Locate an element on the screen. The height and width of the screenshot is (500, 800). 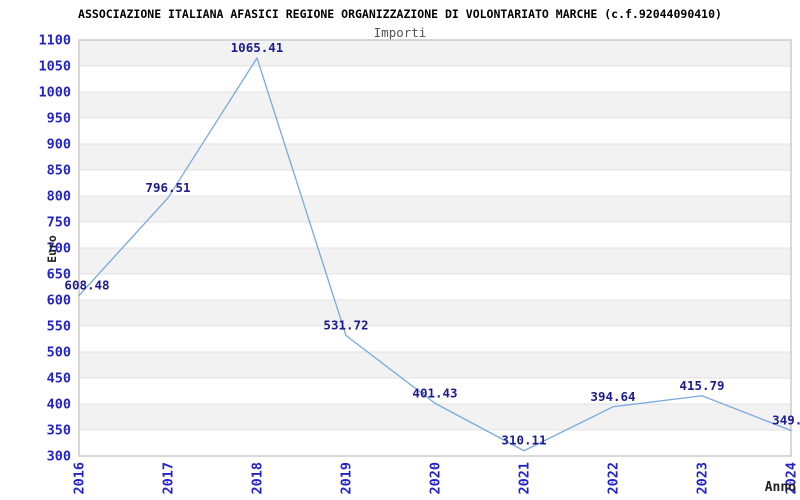
data-point-label: 349.0 is located at coordinates (786, 420).